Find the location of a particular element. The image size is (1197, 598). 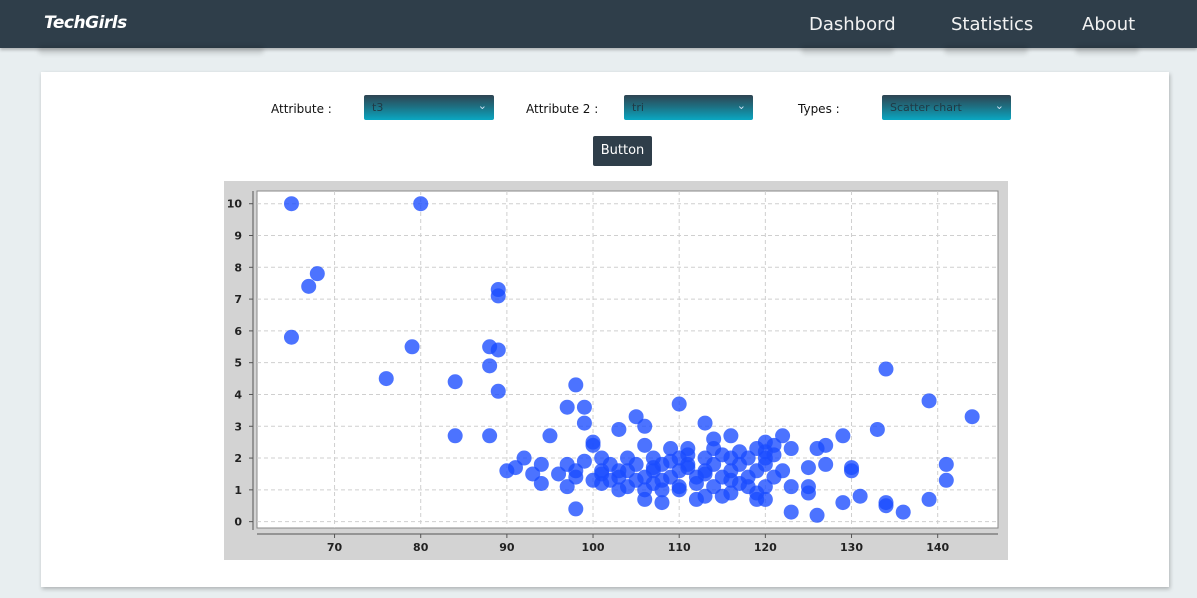

attribute2-label: Attribute 2 : is located at coordinates (562, 109).